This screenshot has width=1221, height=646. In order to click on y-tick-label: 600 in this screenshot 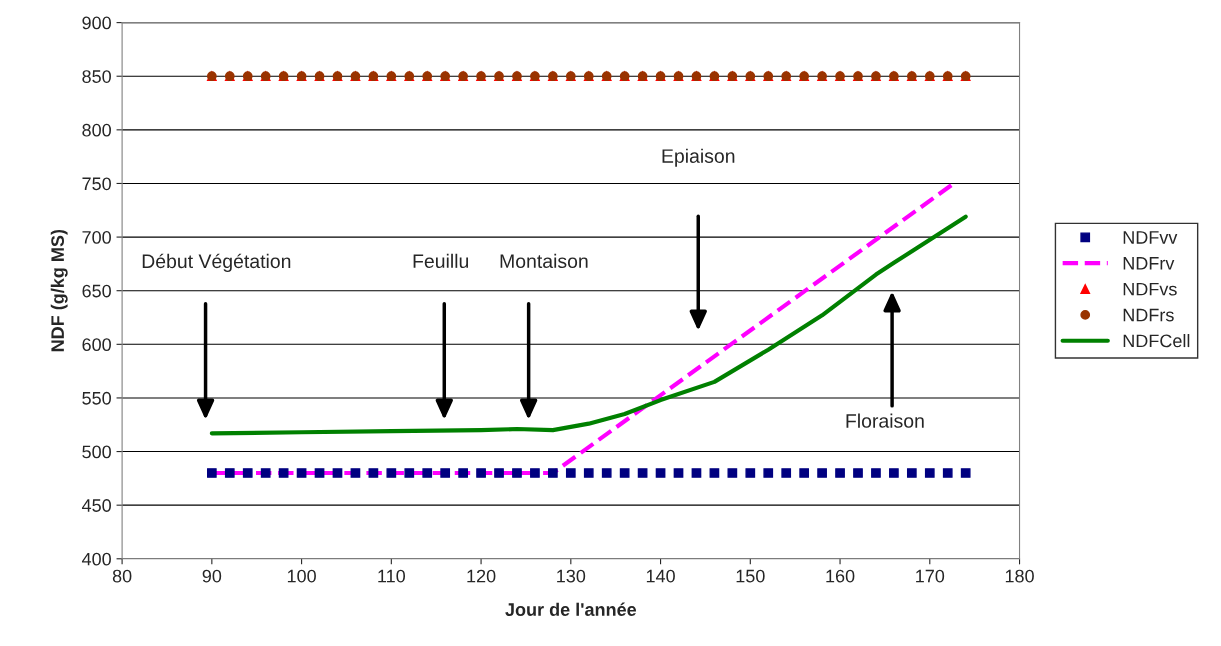, I will do `click(96, 345)`.